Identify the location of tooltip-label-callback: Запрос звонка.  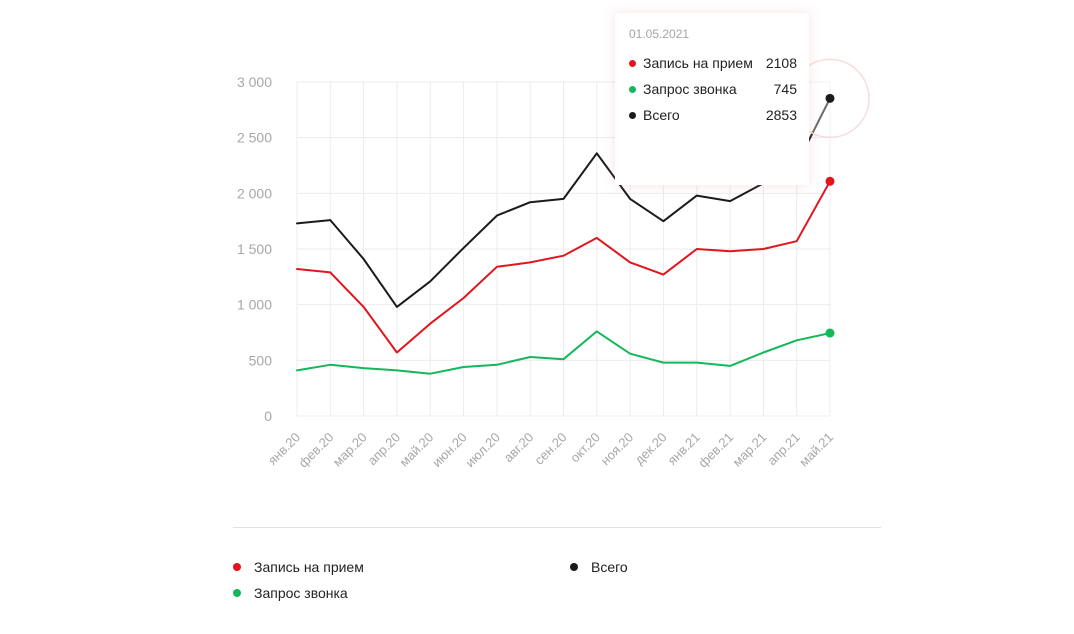
(690, 89).